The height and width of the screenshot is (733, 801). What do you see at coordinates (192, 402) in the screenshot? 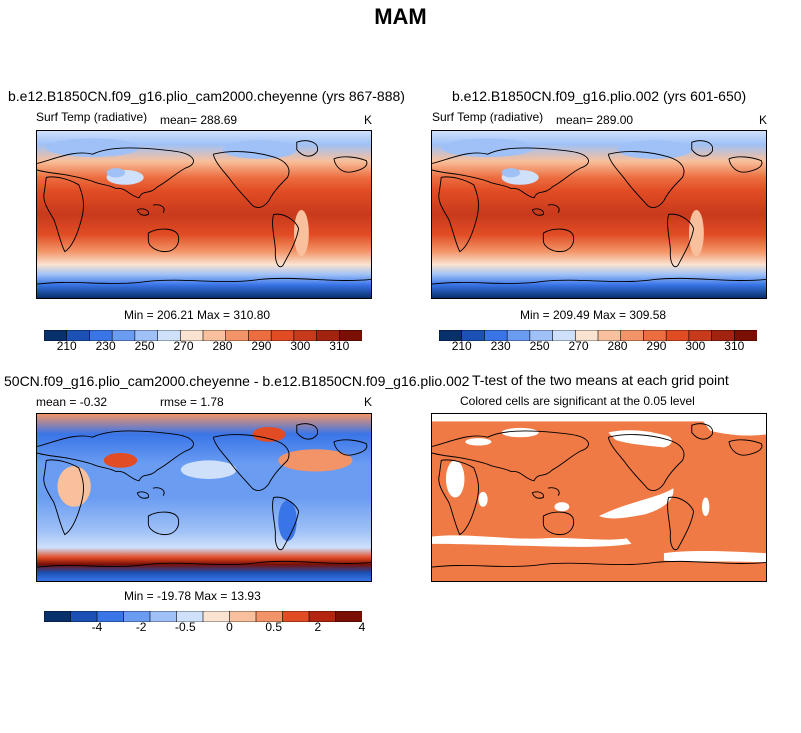
I see `panel3-rmse: rmse = 1.78` at bounding box center [192, 402].